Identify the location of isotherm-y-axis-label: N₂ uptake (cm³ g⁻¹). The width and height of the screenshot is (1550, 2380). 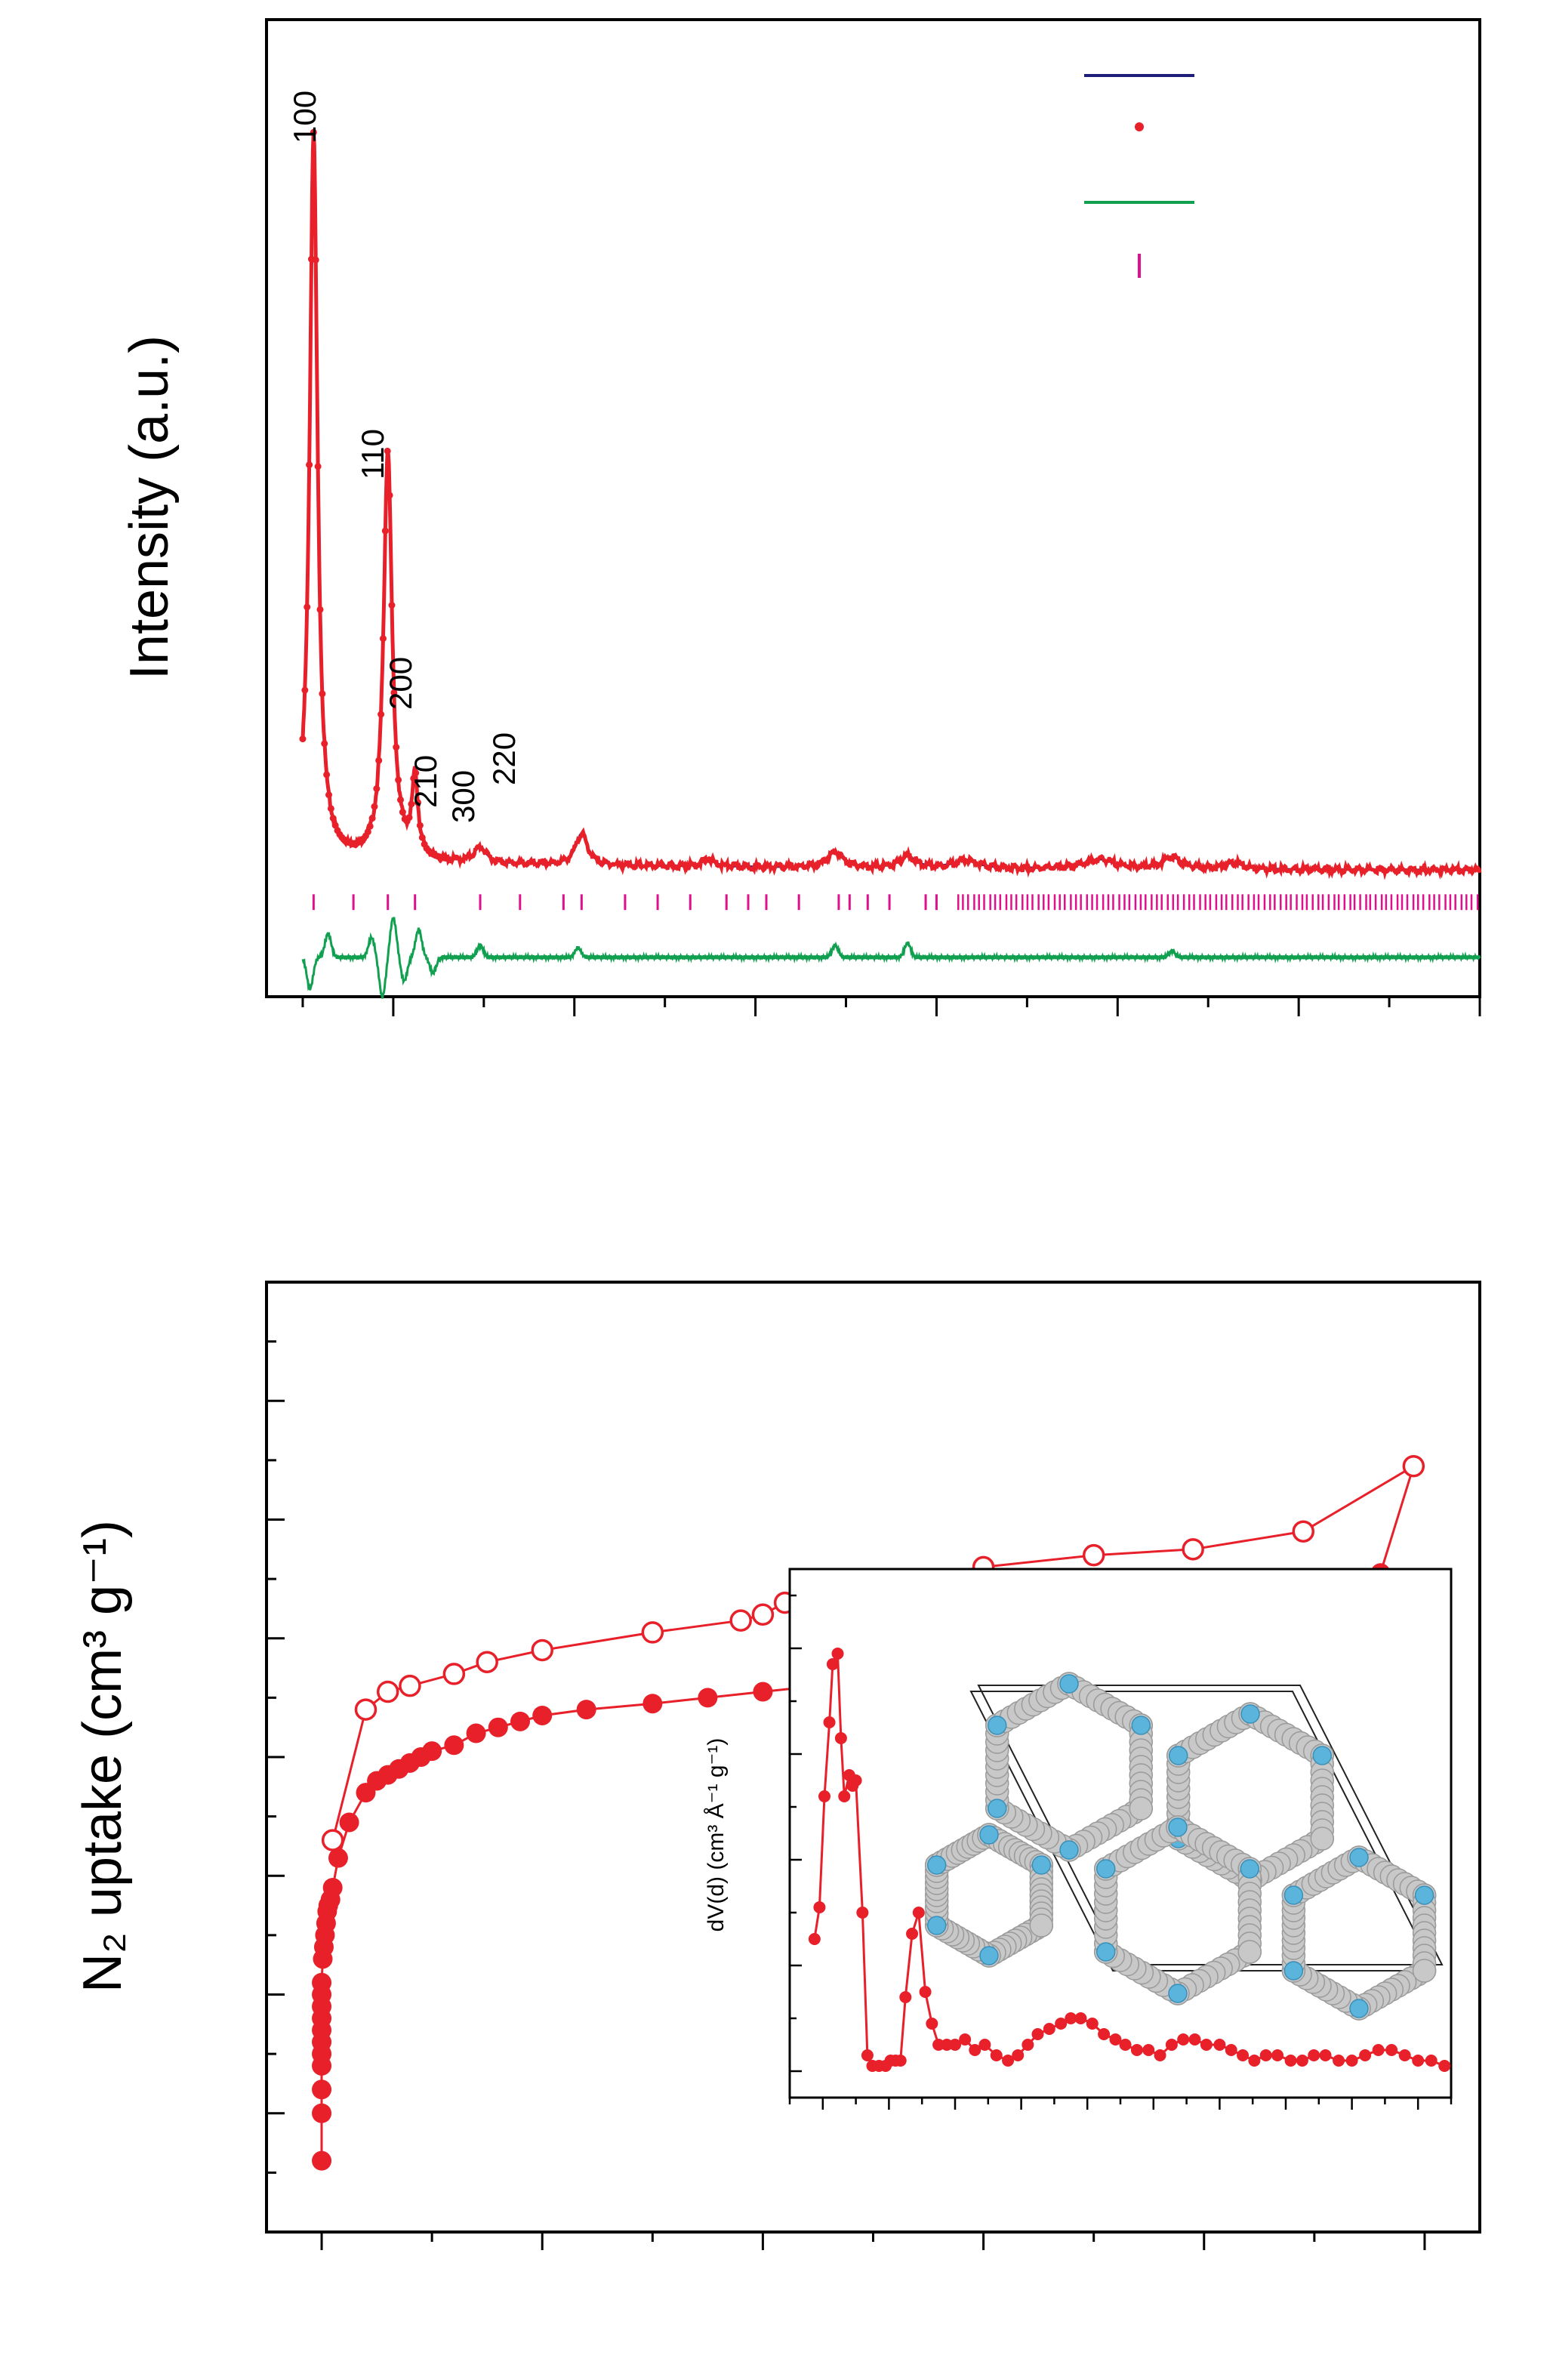
(102, 1756).